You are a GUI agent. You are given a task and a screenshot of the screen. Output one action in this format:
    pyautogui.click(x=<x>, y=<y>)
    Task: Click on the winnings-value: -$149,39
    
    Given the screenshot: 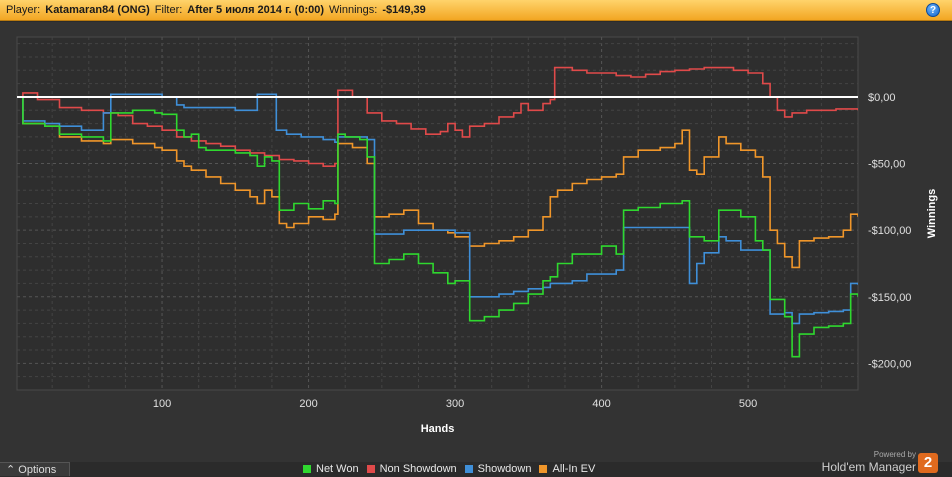 What is the action you would take?
    pyautogui.click(x=404, y=10)
    